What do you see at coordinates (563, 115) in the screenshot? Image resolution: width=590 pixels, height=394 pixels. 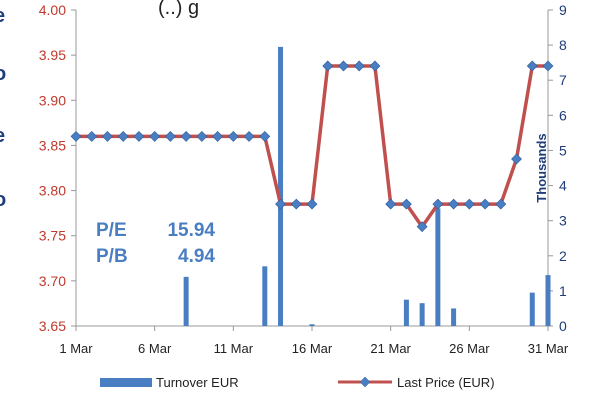 I see `right-tick-label: 6` at bounding box center [563, 115].